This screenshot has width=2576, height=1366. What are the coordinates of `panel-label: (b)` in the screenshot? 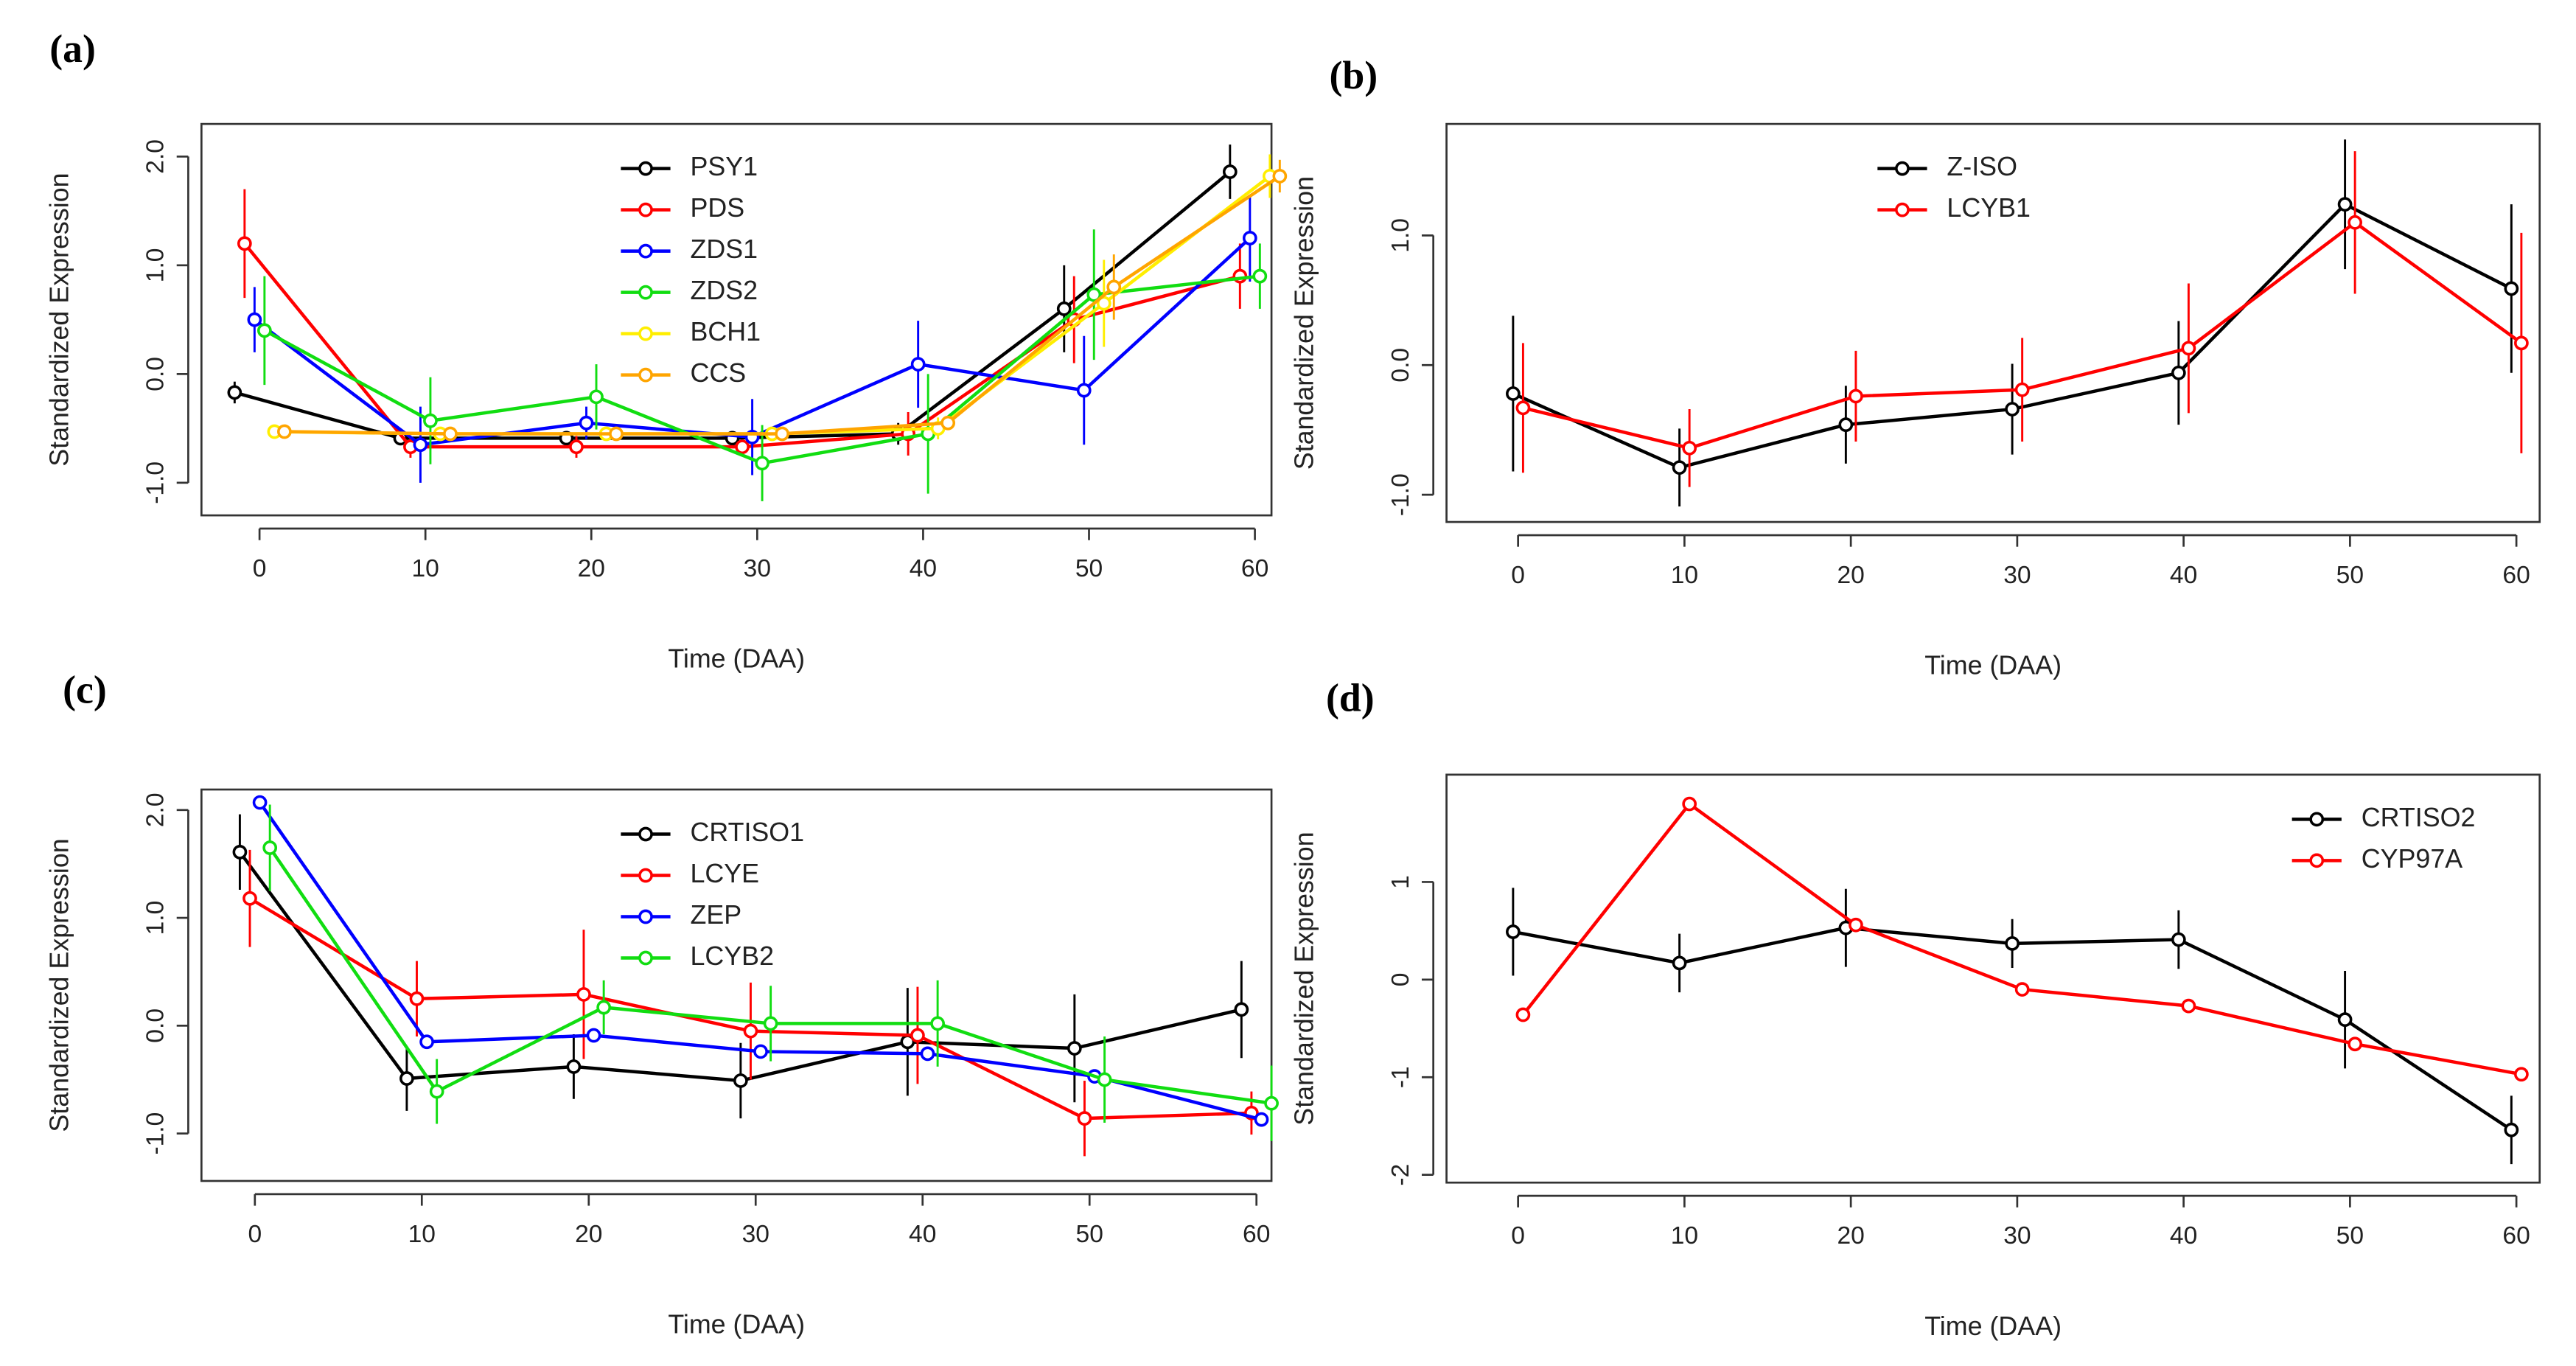 It's located at (1354, 75).